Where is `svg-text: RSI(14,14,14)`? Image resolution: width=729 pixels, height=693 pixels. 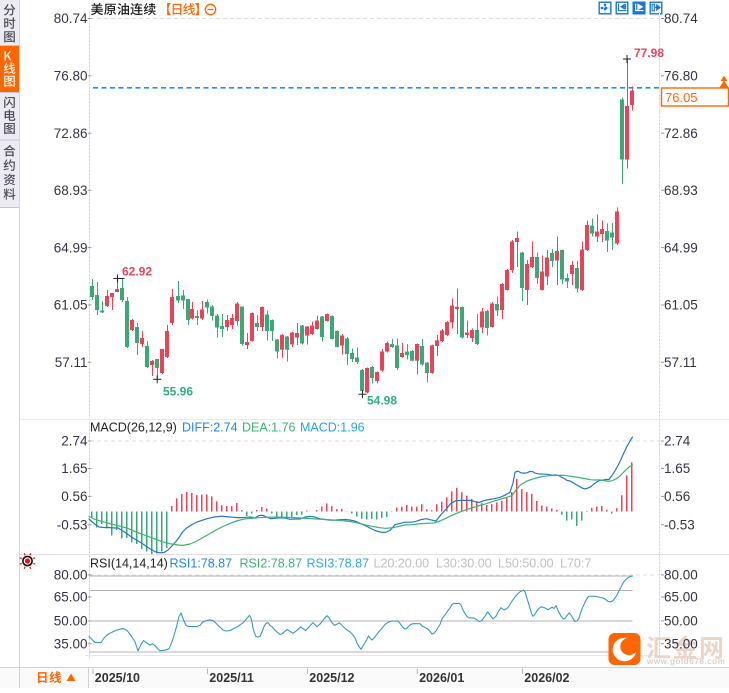
svg-text: RSI(14,14,14) is located at coordinates (129, 564).